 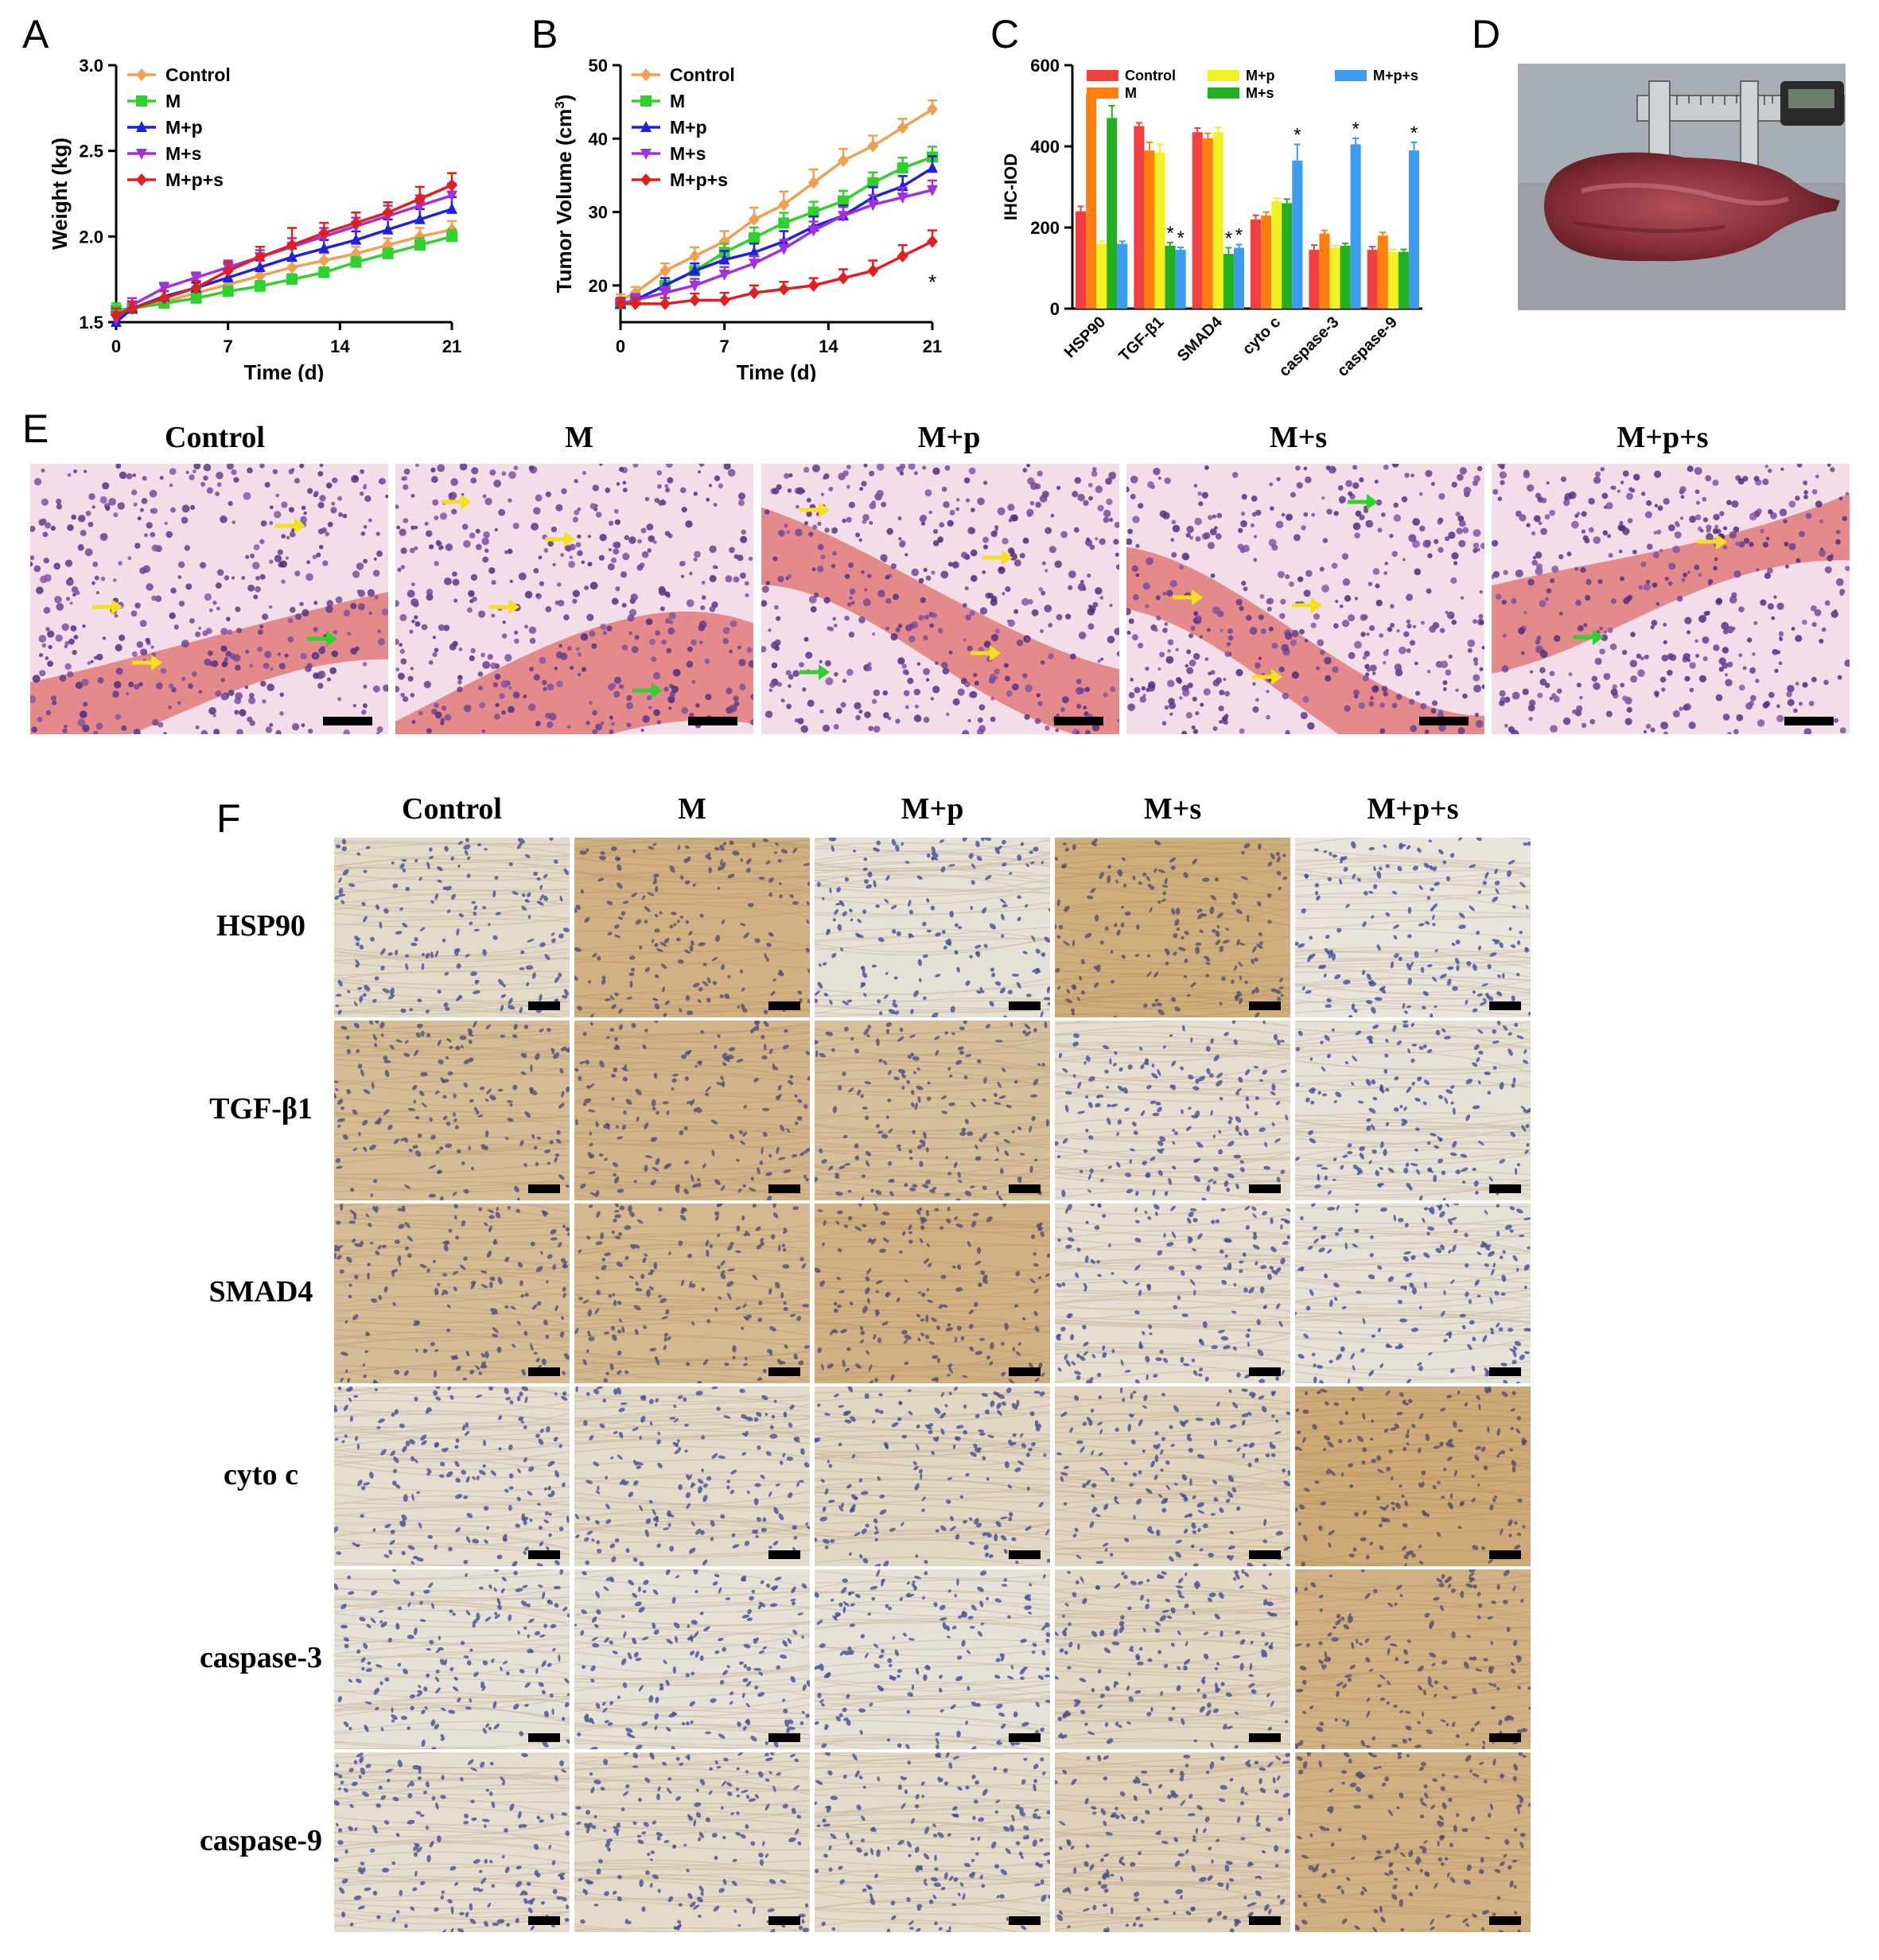 I want to click on a-y-axis-label: Weight (kg), so click(x=60, y=194).